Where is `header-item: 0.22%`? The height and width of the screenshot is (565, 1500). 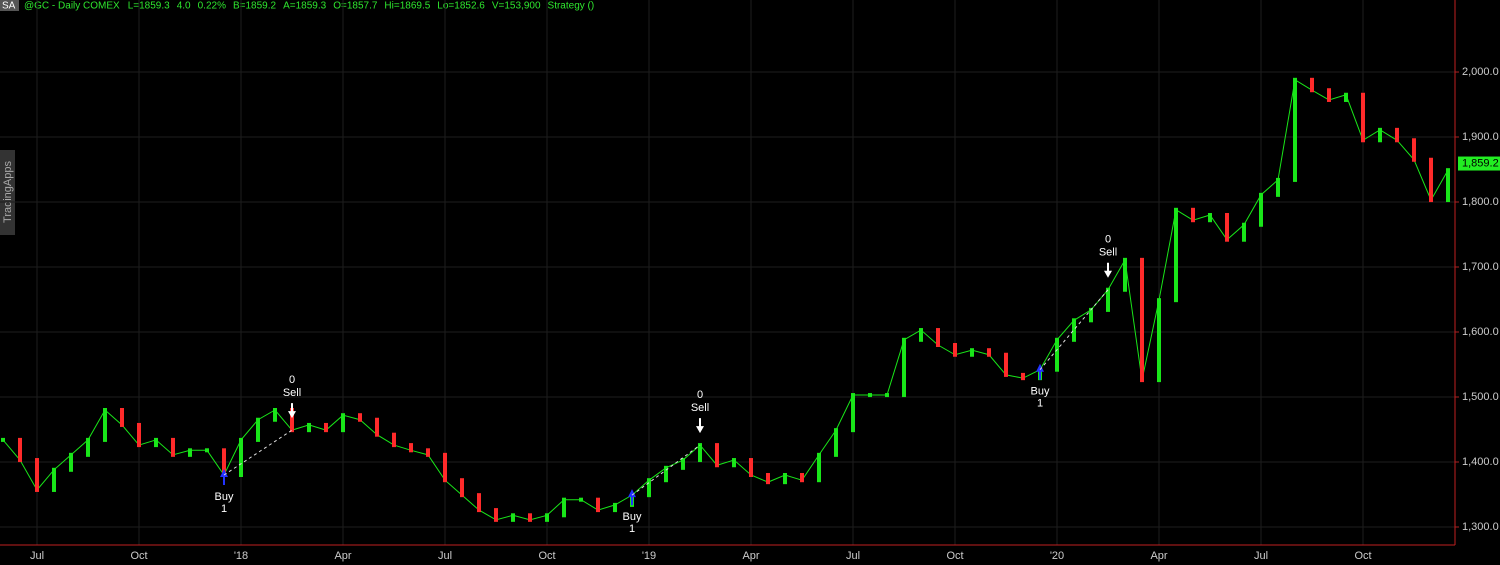 header-item: 0.22% is located at coordinates (212, 6).